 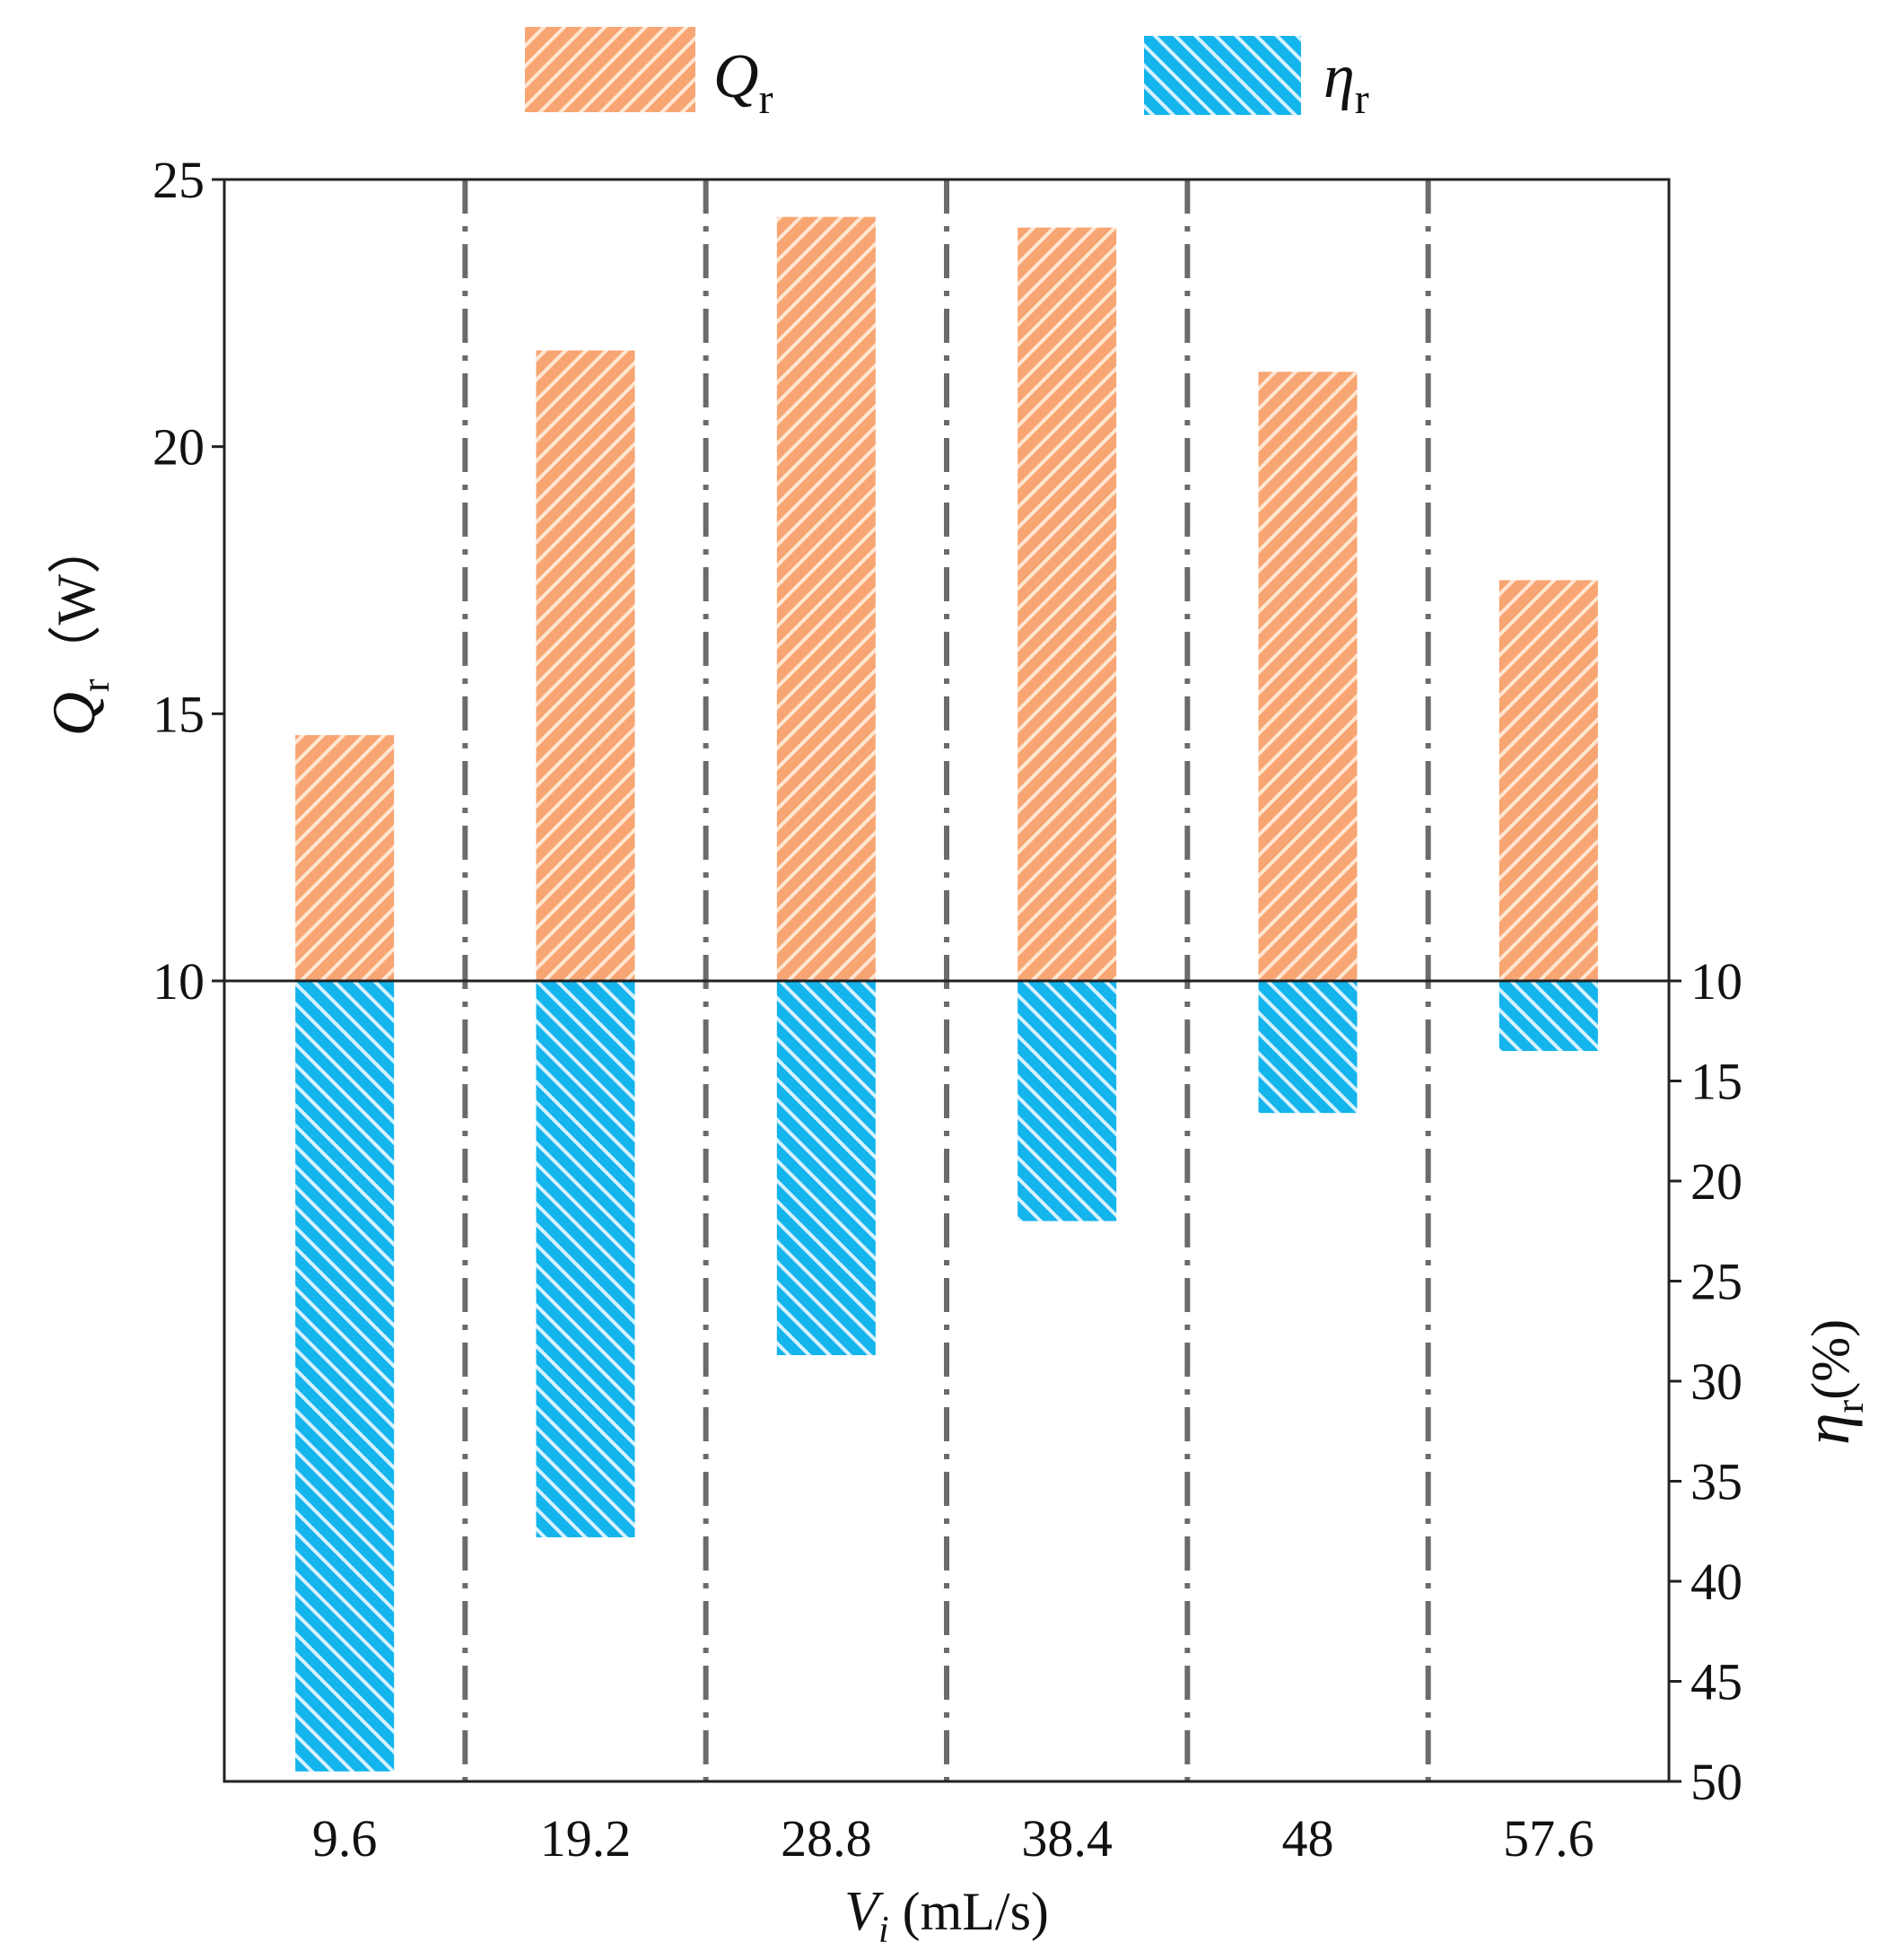 I want to click on legend: Qr ηr, so click(x=947, y=75).